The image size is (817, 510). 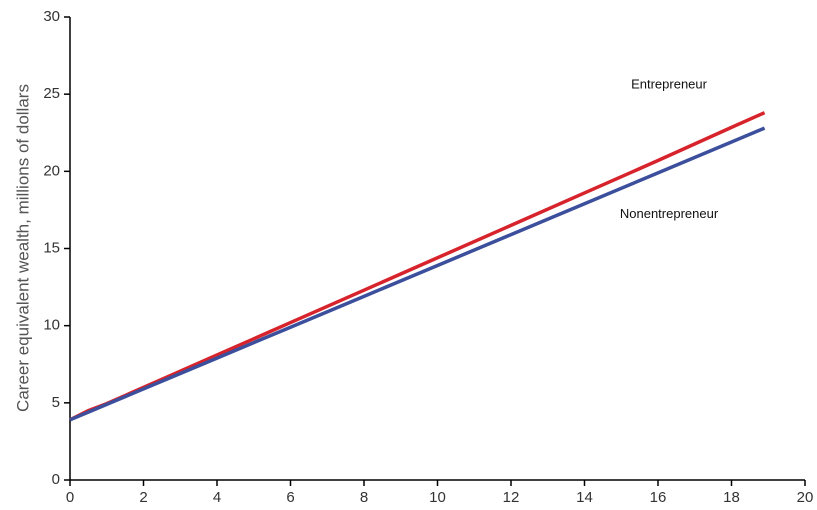 What do you see at coordinates (658, 497) in the screenshot?
I see `x-tick-label: 16` at bounding box center [658, 497].